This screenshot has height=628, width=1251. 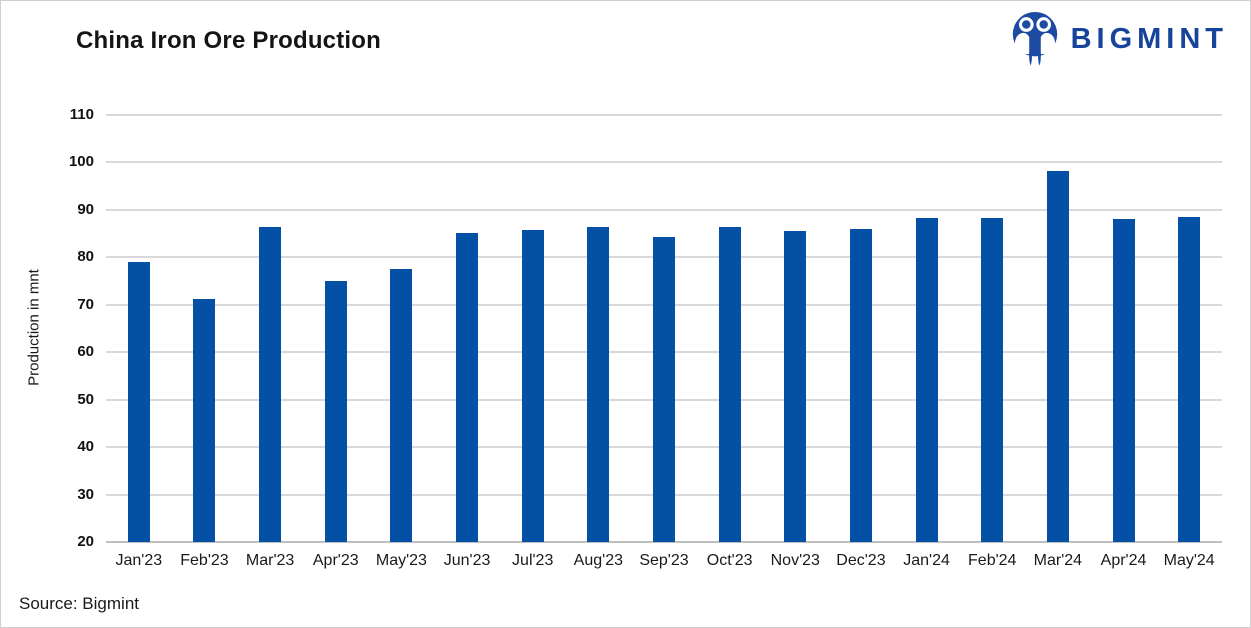 I want to click on x-tick-label-Jun23: Jun'23, so click(x=467, y=560).